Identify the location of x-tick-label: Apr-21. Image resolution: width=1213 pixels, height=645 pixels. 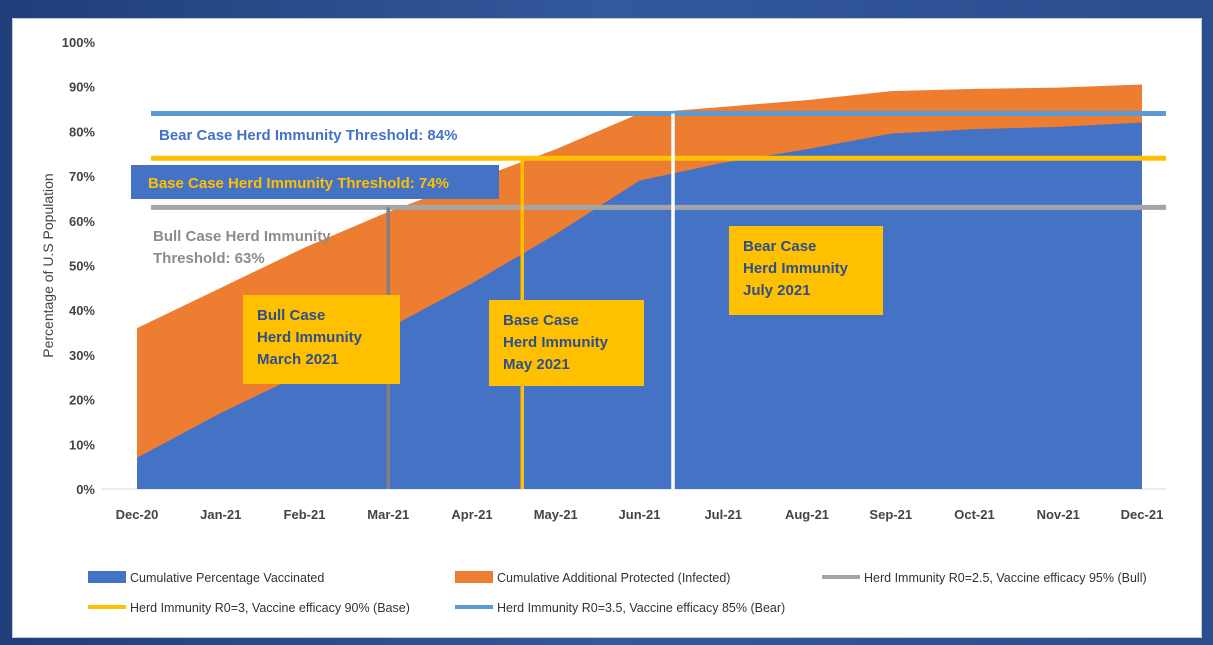
(471, 514).